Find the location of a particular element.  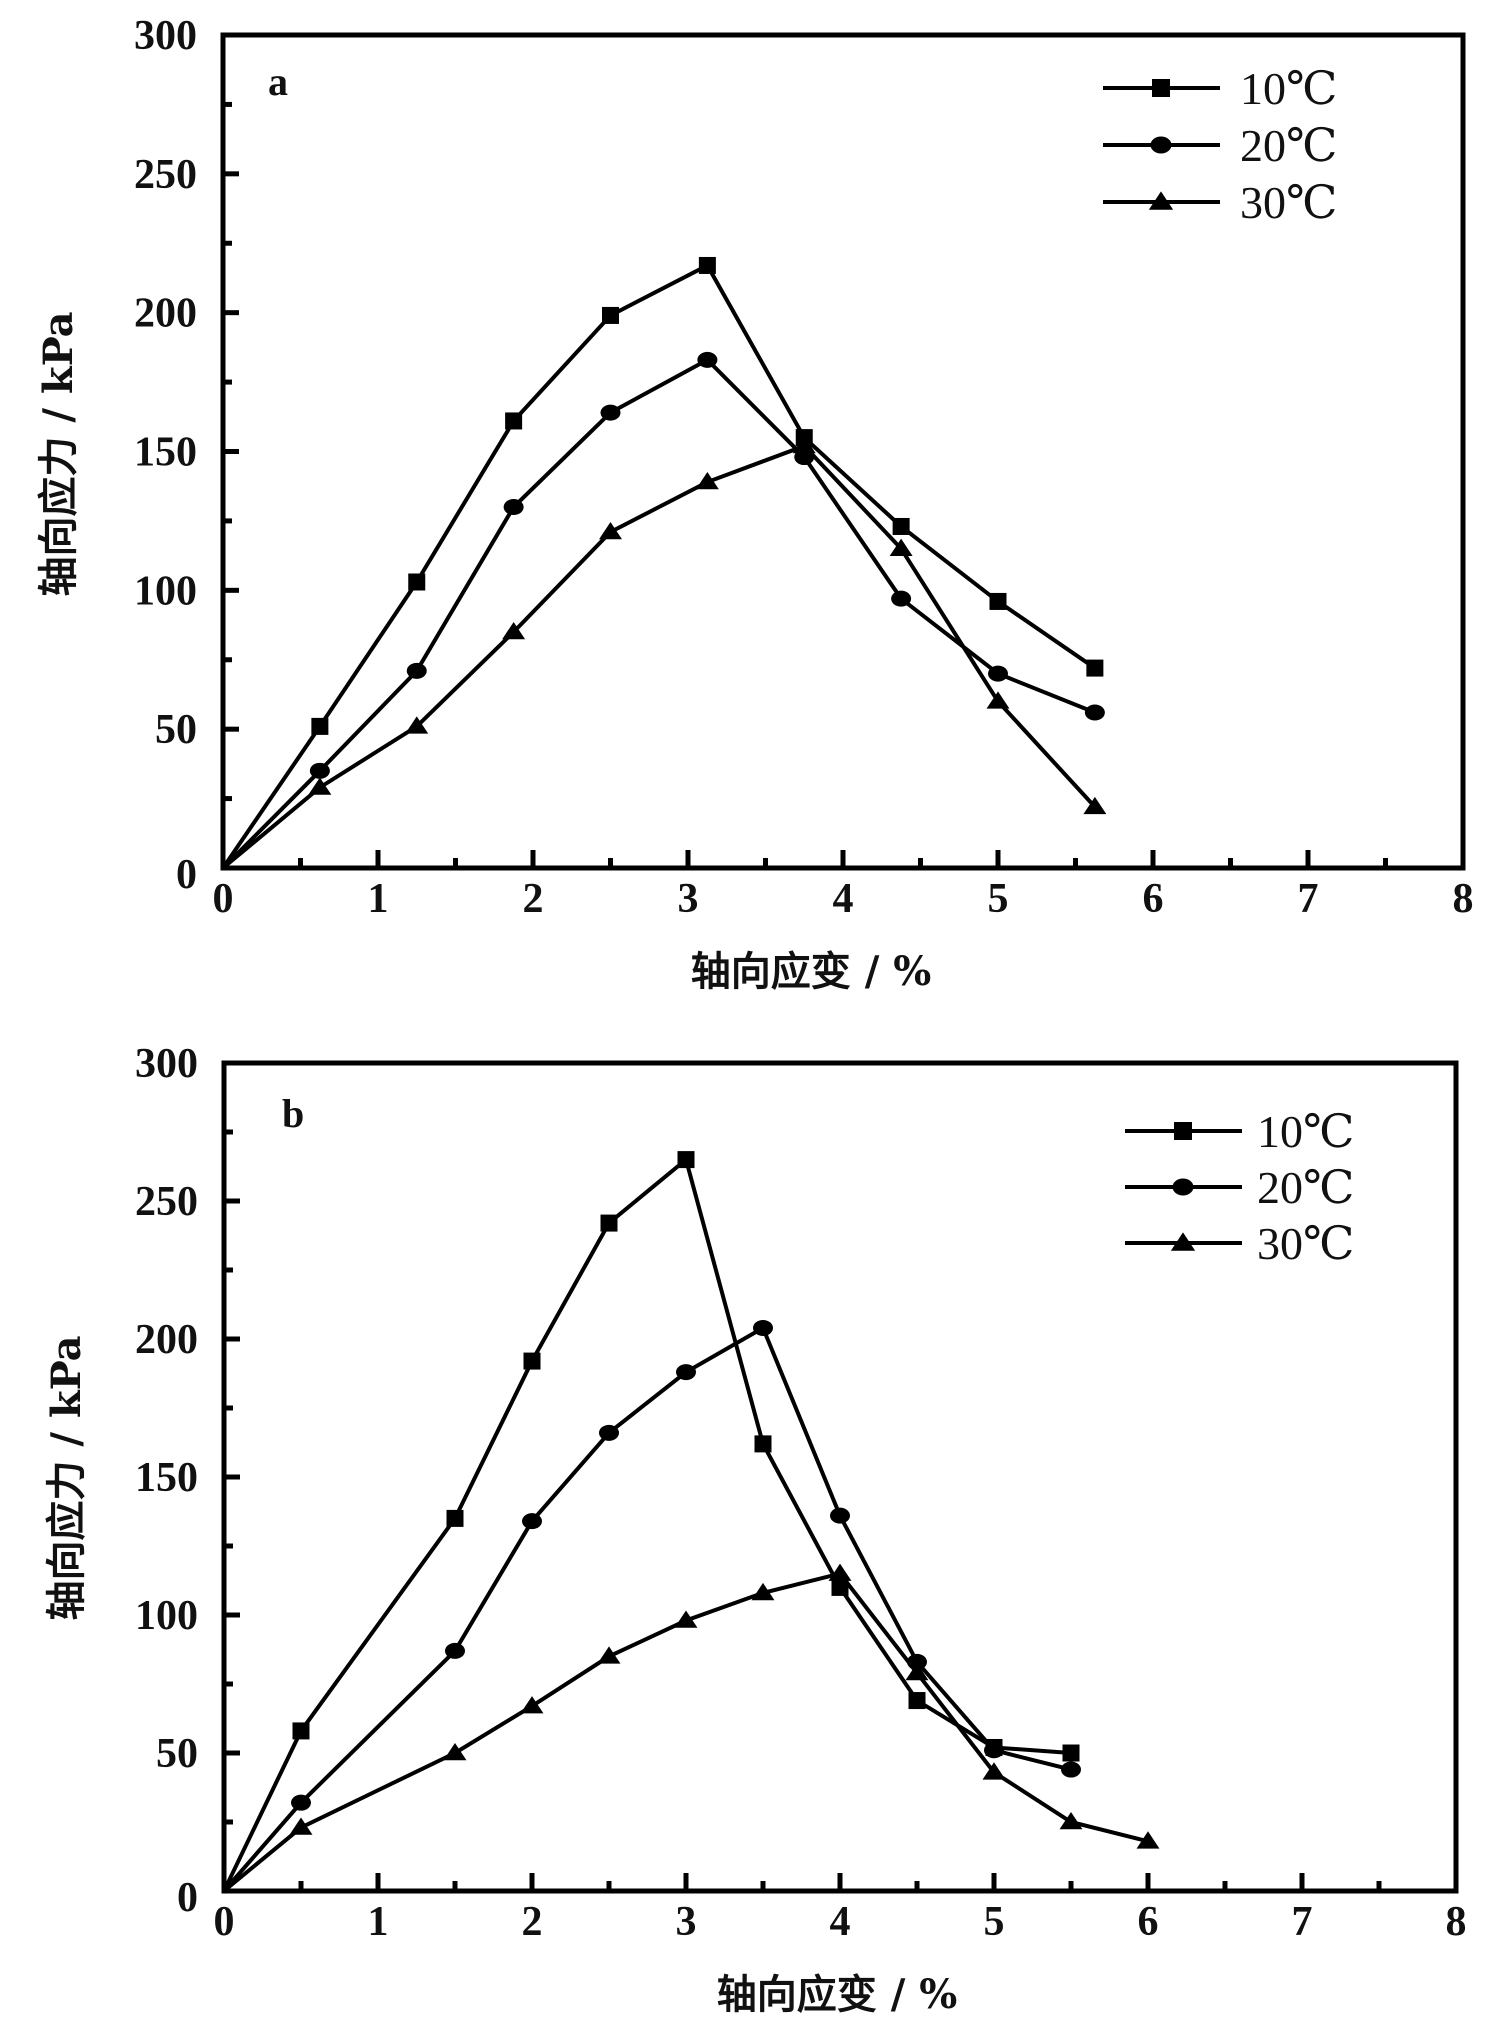

panel-label: b is located at coordinates (293, 1113).